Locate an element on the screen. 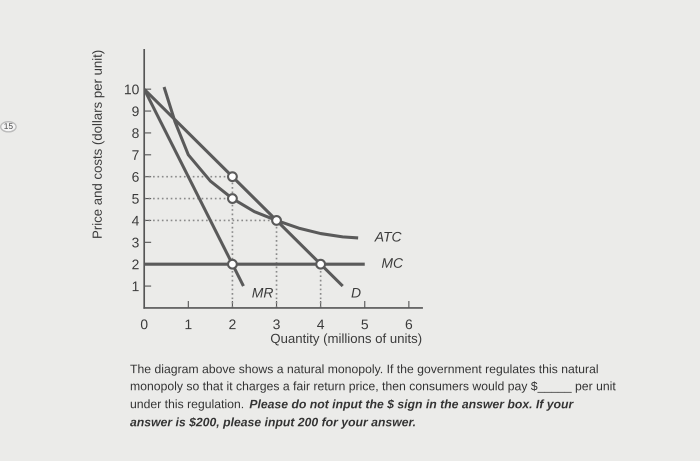 The image size is (700, 461). y-tick-label: 8 is located at coordinates (135, 133).